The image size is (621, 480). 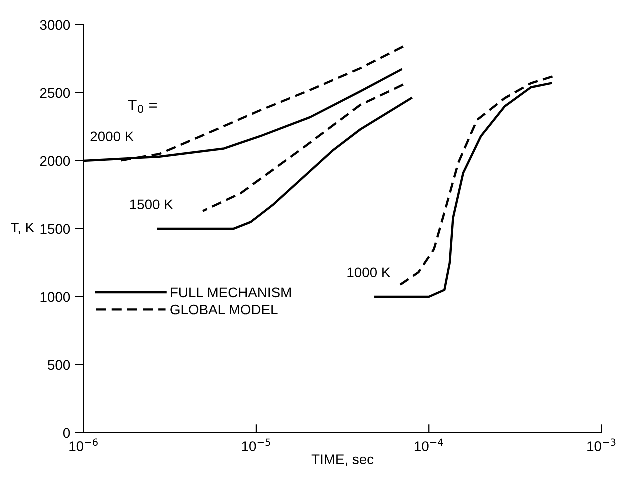 I want to click on legend-label: GLOBAL MODEL, so click(x=224, y=309).